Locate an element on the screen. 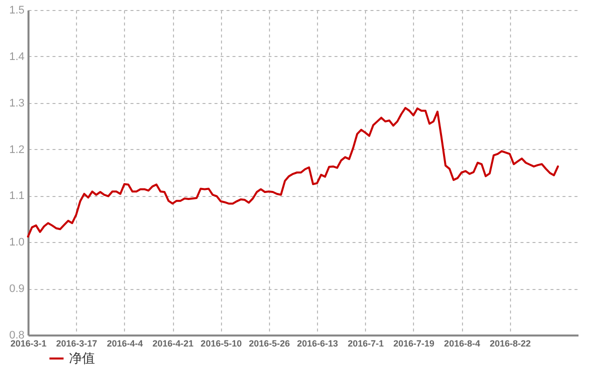 The image size is (592, 365). y-tick-label: 1.5 is located at coordinates (16, 10).